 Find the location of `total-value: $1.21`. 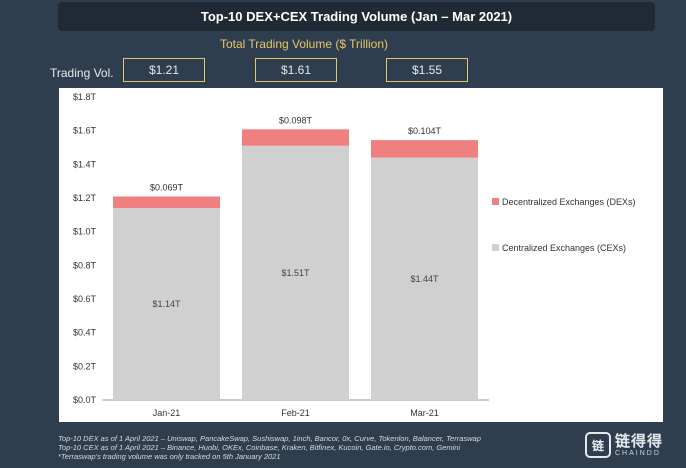

total-value: $1.21 is located at coordinates (164, 70).